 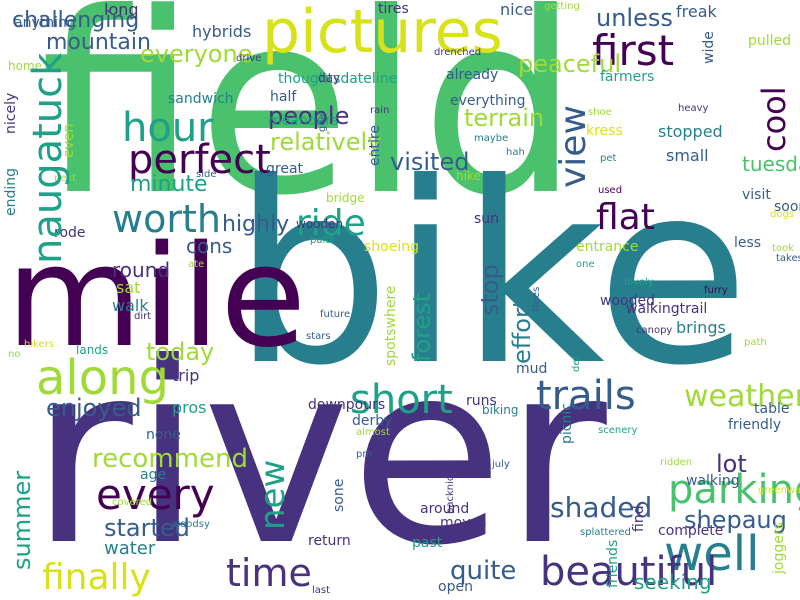 What do you see at coordinates (779, 548) in the screenshot?
I see `word-wide: joggers` at bounding box center [779, 548].